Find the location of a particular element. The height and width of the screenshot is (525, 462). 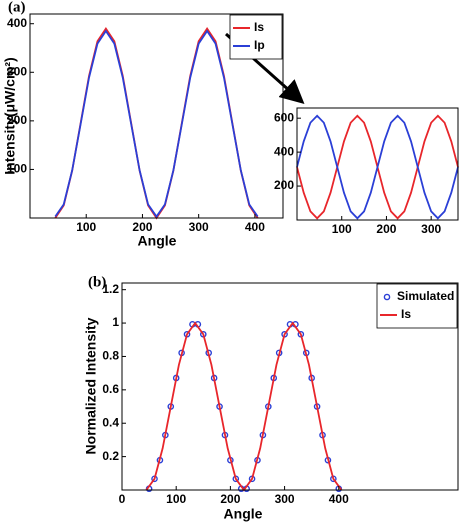

y-axis-label: Intensity(μW/cm²) is located at coordinates (10, 115).